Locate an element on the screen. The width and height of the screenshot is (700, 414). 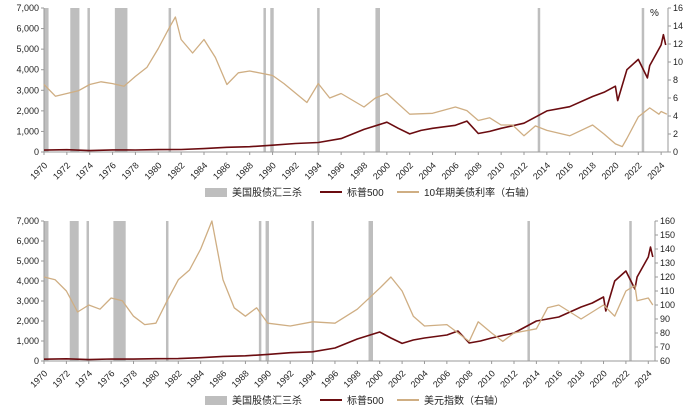
right-tick-label-7: 130 is located at coordinates (667, 263).